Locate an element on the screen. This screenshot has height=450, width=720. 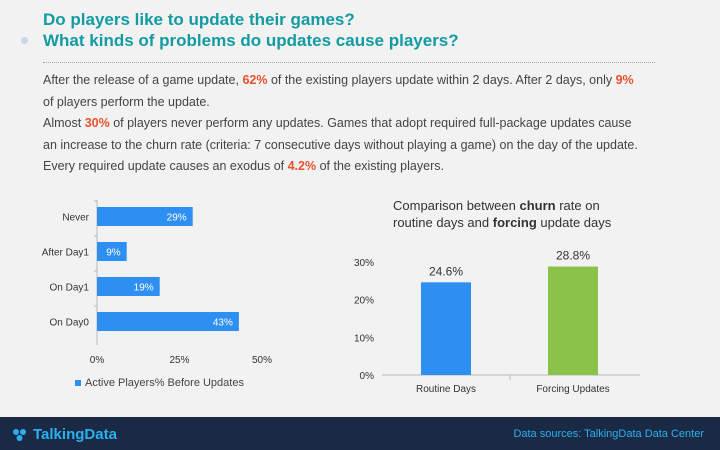
left-chart-legend: Active Players% Before Updates is located at coordinates (159, 383).